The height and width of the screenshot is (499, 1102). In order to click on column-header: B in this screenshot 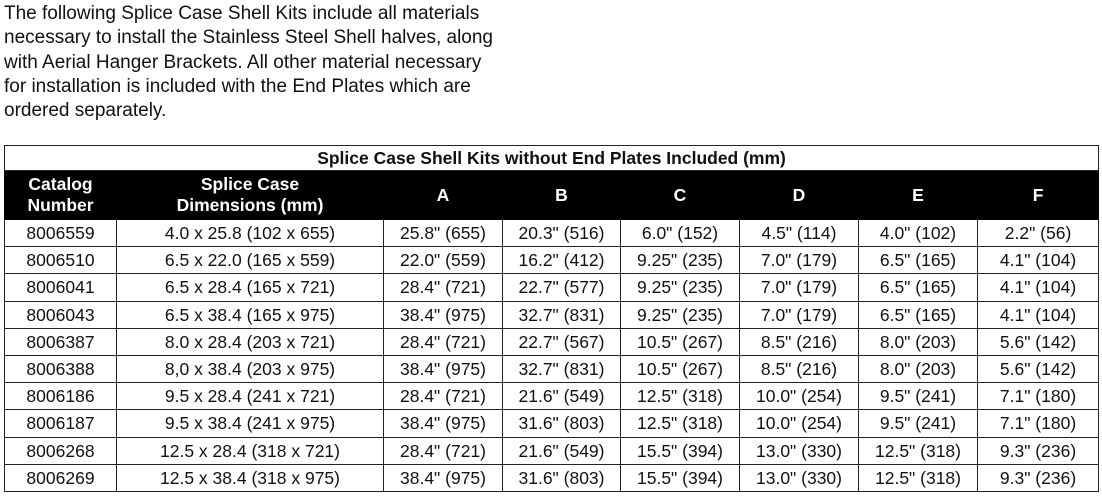, I will do `click(561, 195)`.